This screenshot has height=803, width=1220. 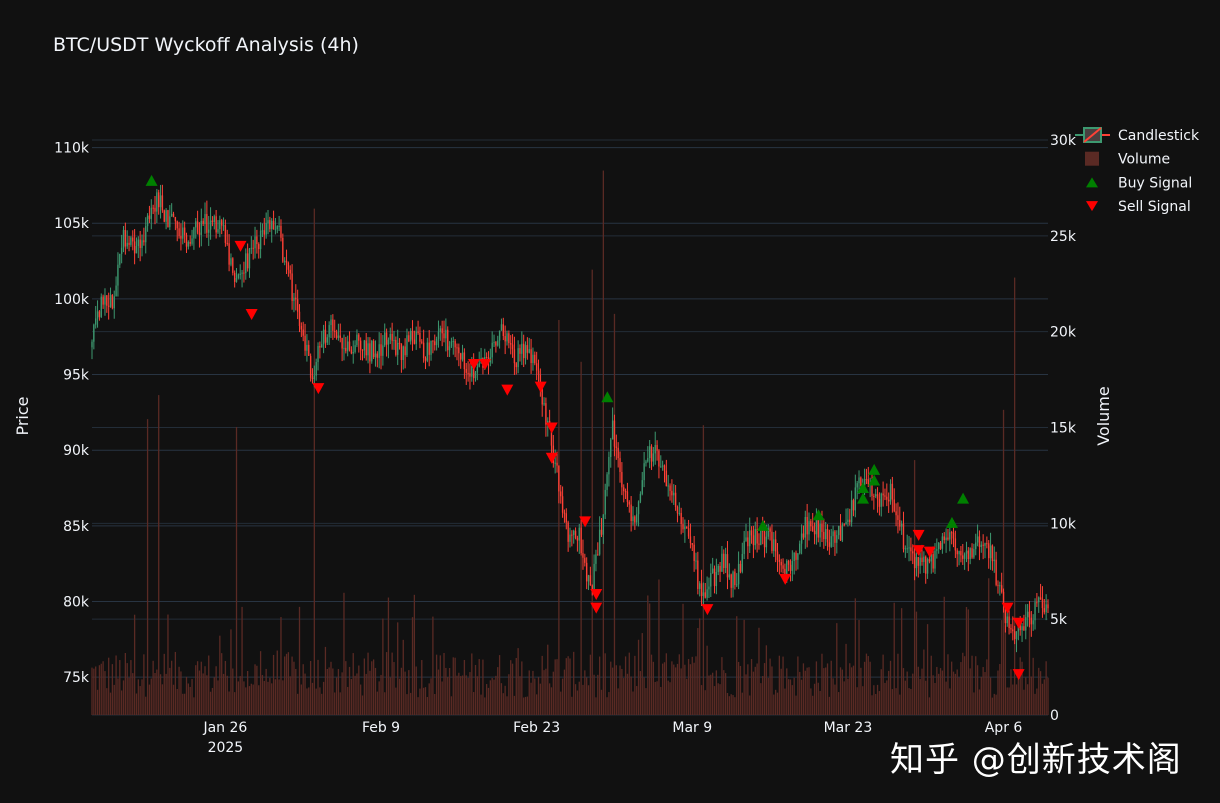 I want to click on legend-item-sell: Sell Signal, so click(x=1138, y=207).